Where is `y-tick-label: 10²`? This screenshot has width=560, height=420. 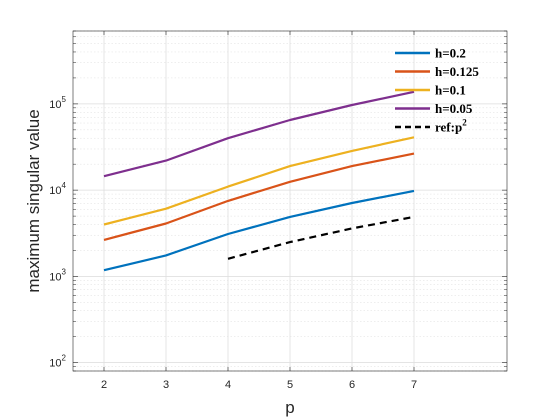
y-tick-label: 10² is located at coordinates (57, 362).